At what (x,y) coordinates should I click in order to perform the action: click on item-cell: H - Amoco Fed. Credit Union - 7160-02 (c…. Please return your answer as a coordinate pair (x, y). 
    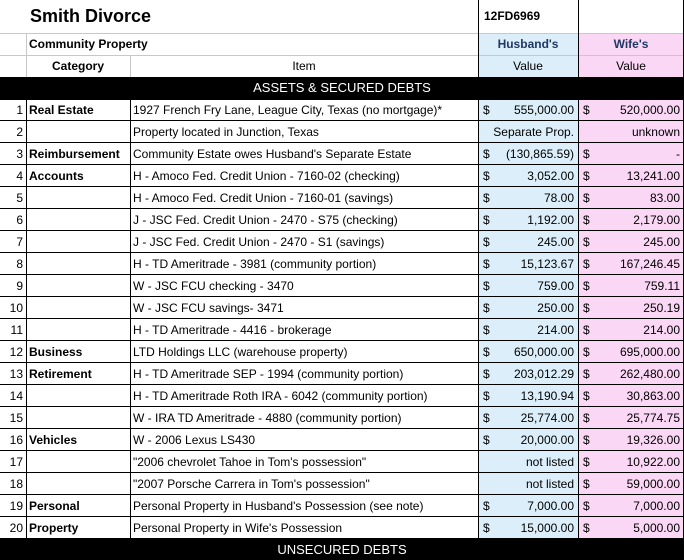
    Looking at the image, I should click on (266, 176).